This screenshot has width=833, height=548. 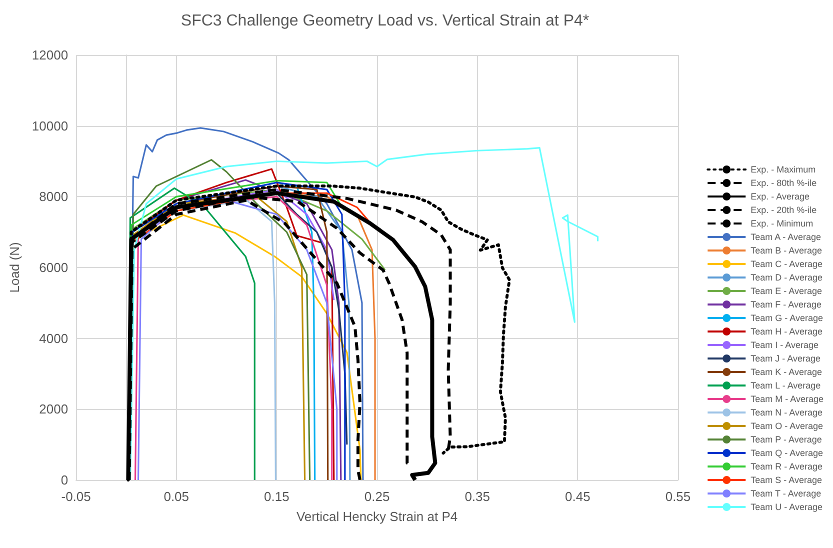 What do you see at coordinates (53, 409) in the screenshot?
I see `y-tick-label: 2000` at bounding box center [53, 409].